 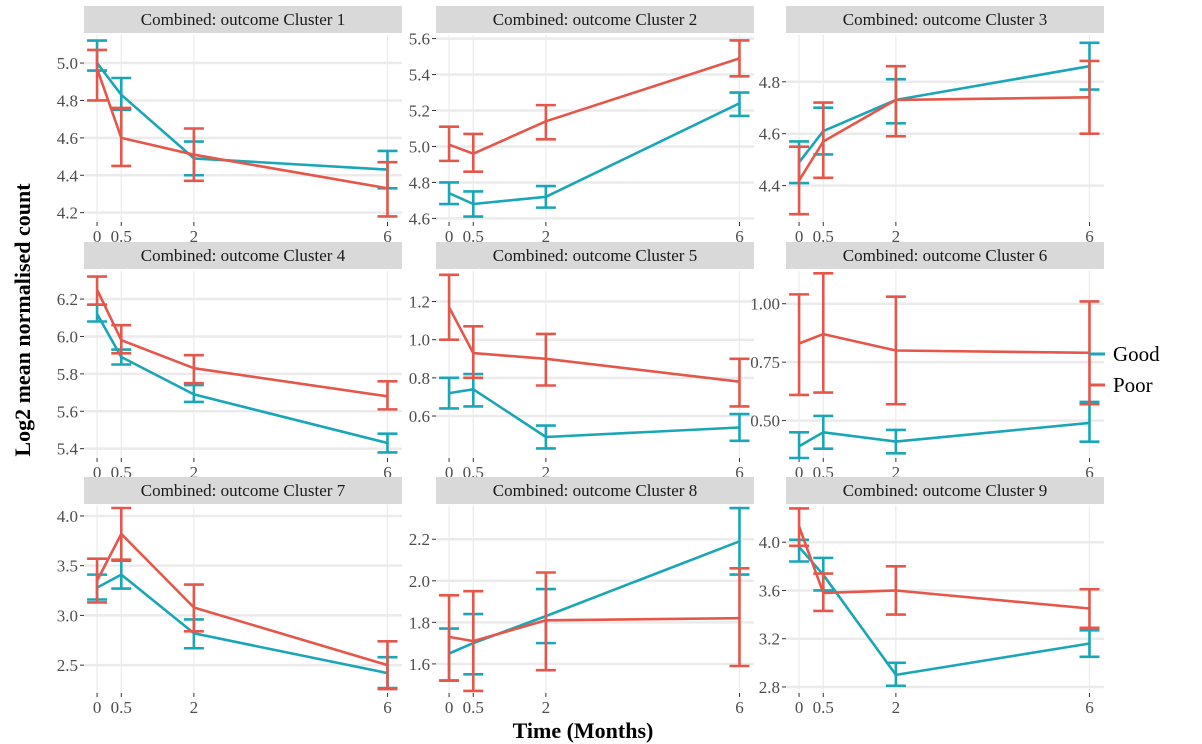 What do you see at coordinates (419, 539) in the screenshot?
I see `y-tick-label: 2.2` at bounding box center [419, 539].